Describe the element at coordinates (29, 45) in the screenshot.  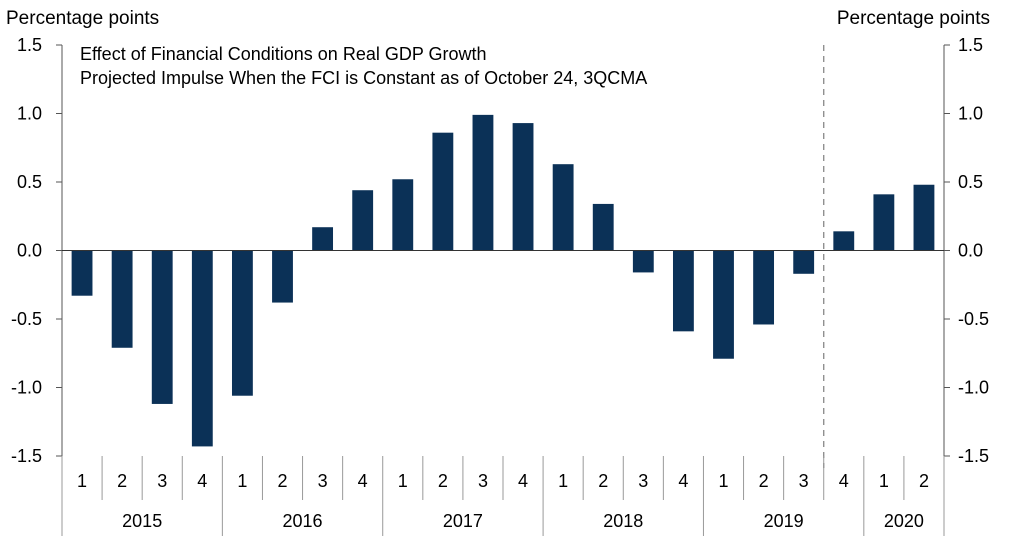
I see `y-tick-label-left: 1.5` at that location.